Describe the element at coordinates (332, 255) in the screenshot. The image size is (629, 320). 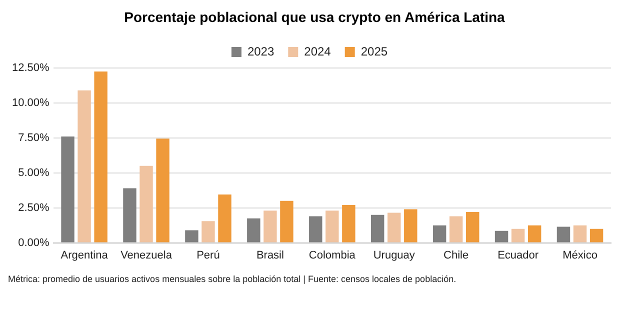
I see `x-tick-label: Colombia` at that location.